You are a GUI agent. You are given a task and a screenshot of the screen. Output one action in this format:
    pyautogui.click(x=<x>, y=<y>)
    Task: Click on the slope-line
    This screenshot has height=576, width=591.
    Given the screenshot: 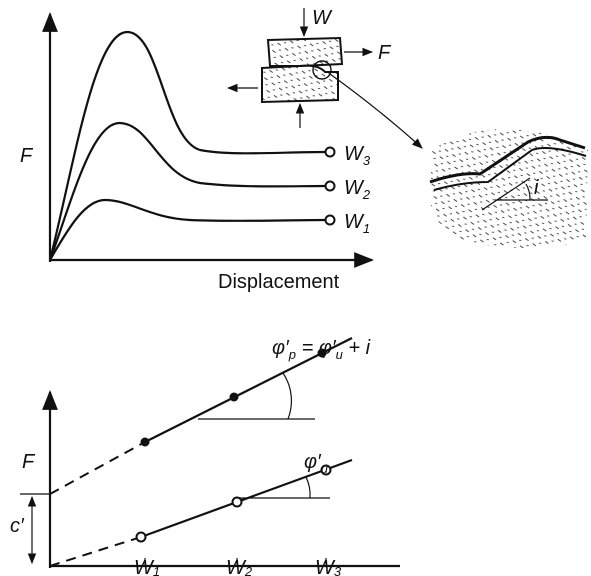 What is the action you would take?
    pyautogui.click(x=506, y=194)
    